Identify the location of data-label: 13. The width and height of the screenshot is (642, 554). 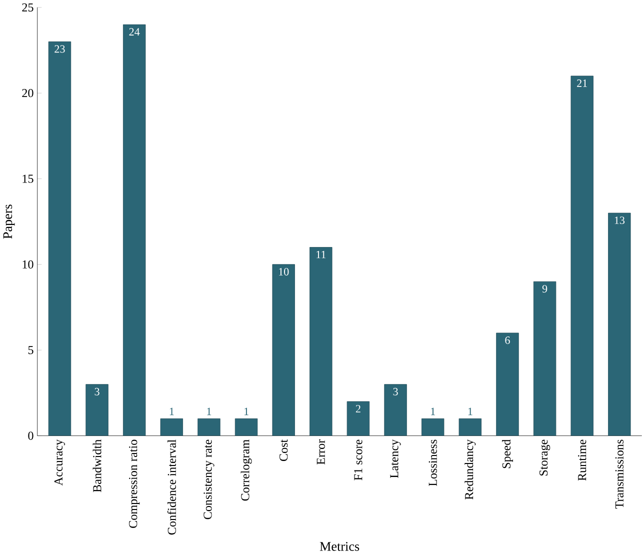
(619, 220).